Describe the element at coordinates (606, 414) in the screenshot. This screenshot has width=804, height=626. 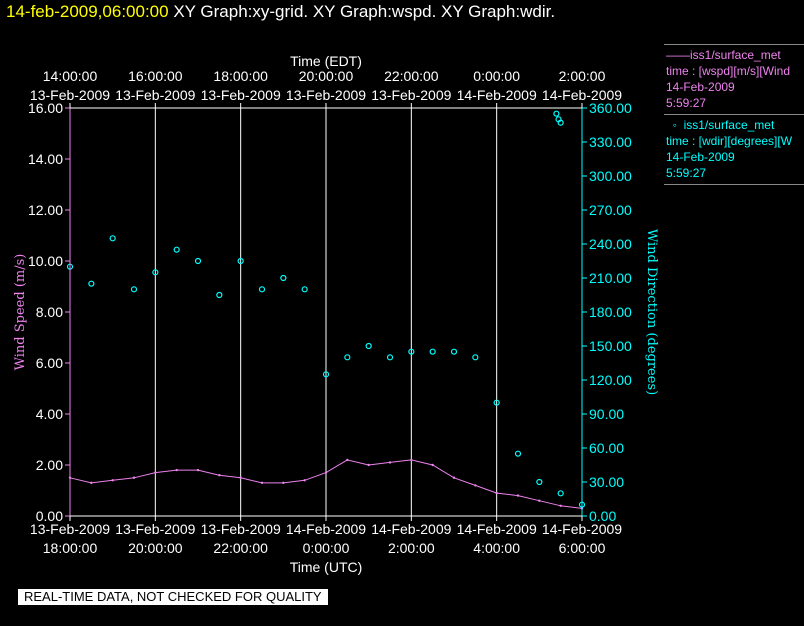
I see `right-tick-label: 90.00` at that location.